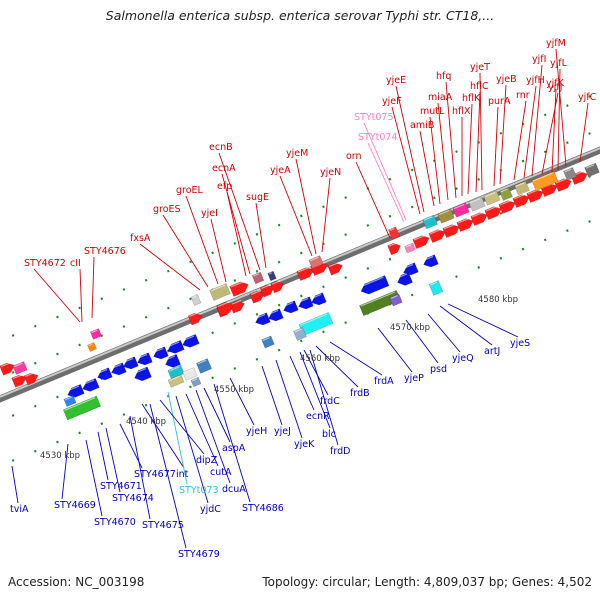 The image size is (600, 600). Describe the element at coordinates (304, 444) in the screenshot. I see `gene-label-bottom: yjeK` at that location.